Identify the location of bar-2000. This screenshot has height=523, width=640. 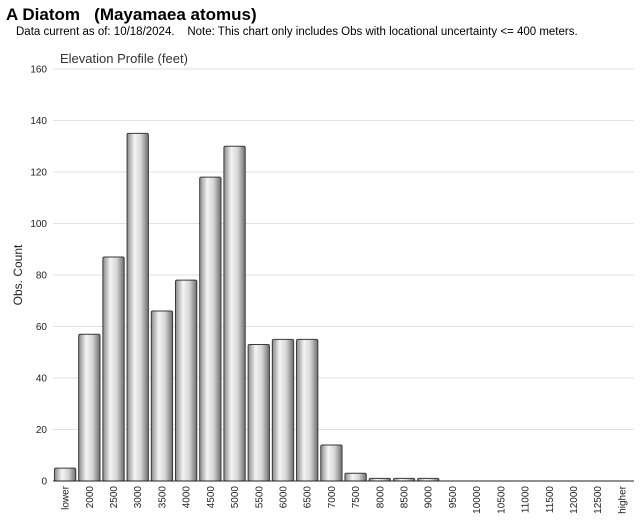
(89, 407).